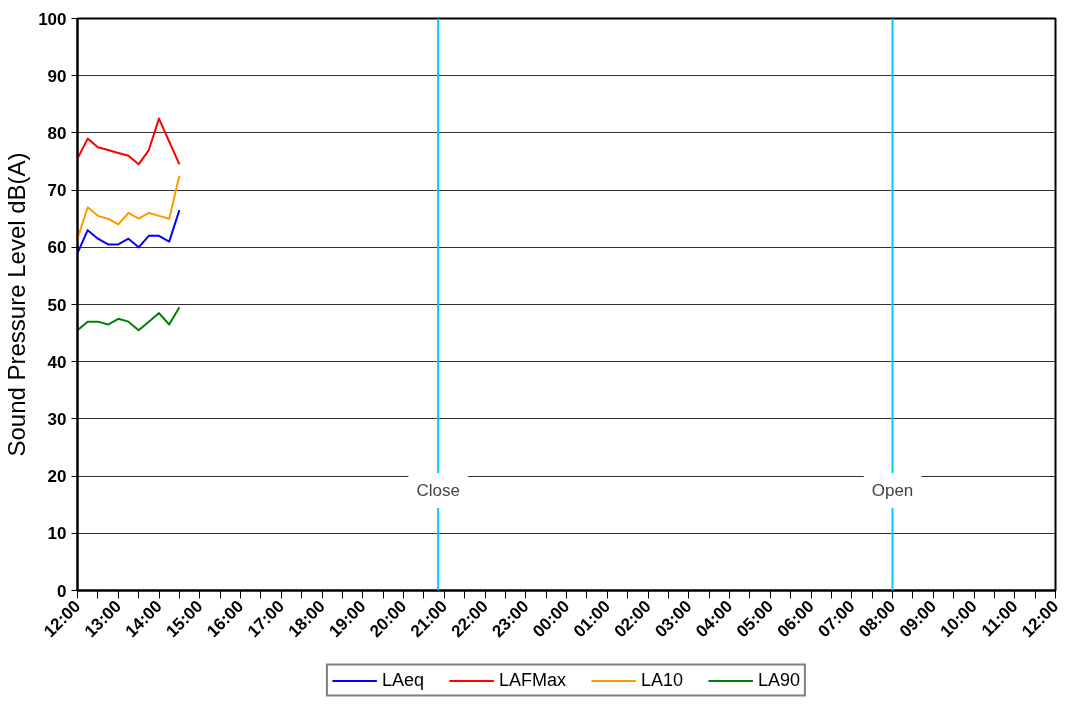 Image resolution: width=1077 pixels, height=715 pixels. Describe the element at coordinates (57, 362) in the screenshot. I see `y-tick-label: 40` at that location.